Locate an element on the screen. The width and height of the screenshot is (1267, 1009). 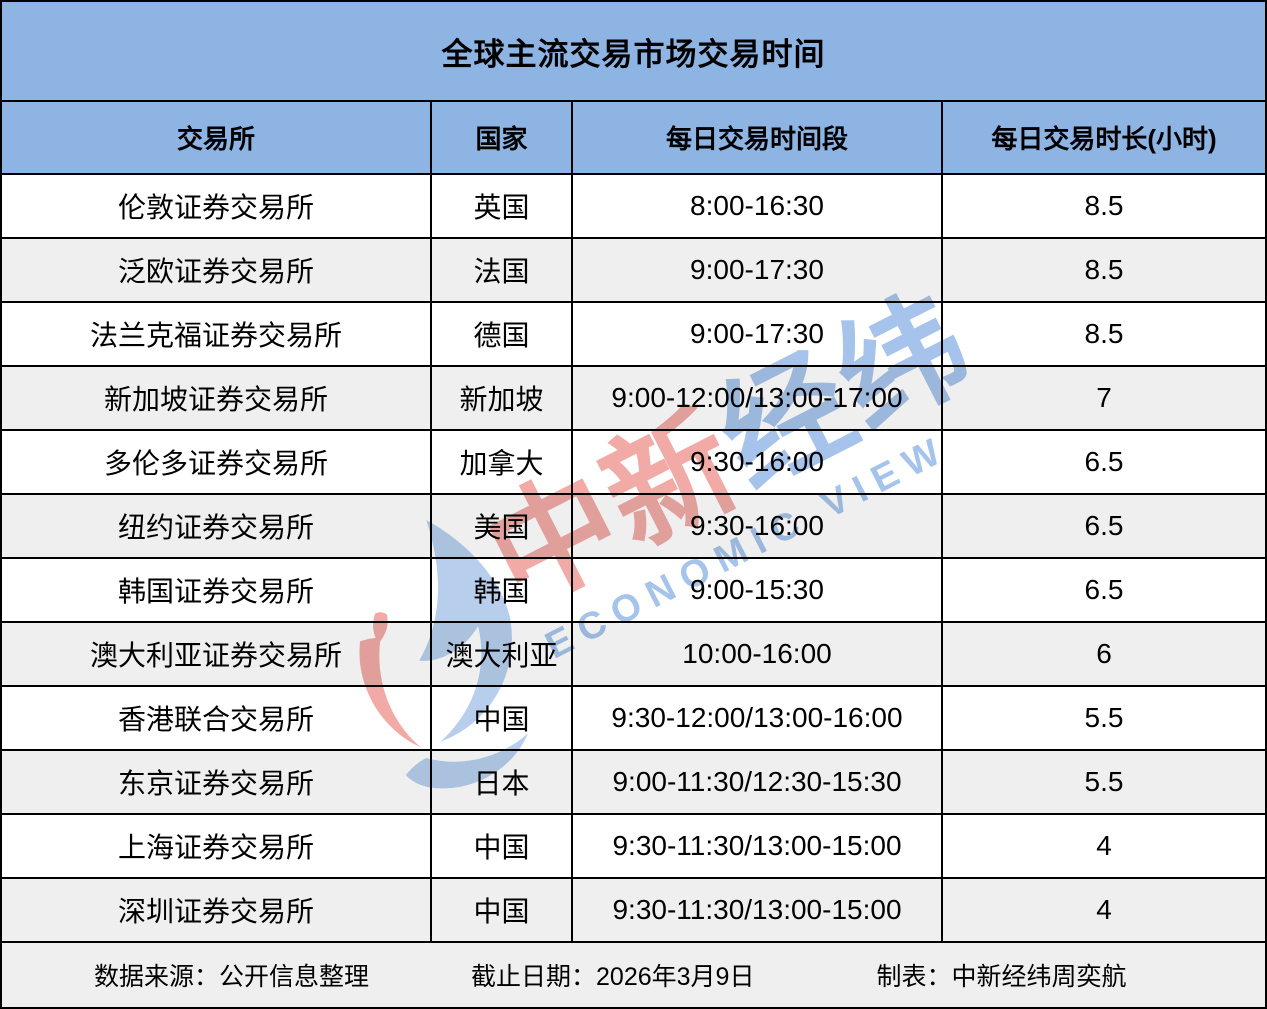
table-row: 泛欧证券交易所 法国 9:00-17:30 8.5 is located at coordinates (633, 271).